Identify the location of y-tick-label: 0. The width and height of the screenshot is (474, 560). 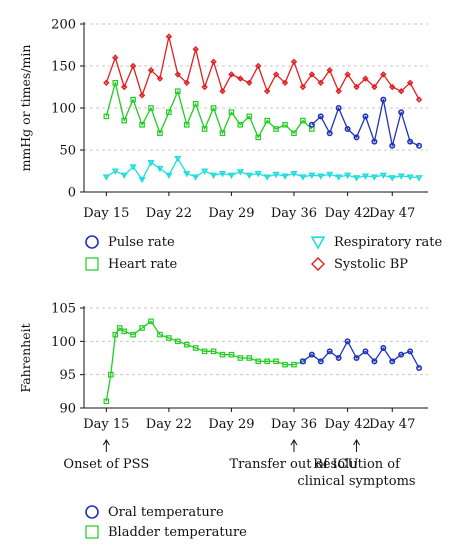
(72, 193).